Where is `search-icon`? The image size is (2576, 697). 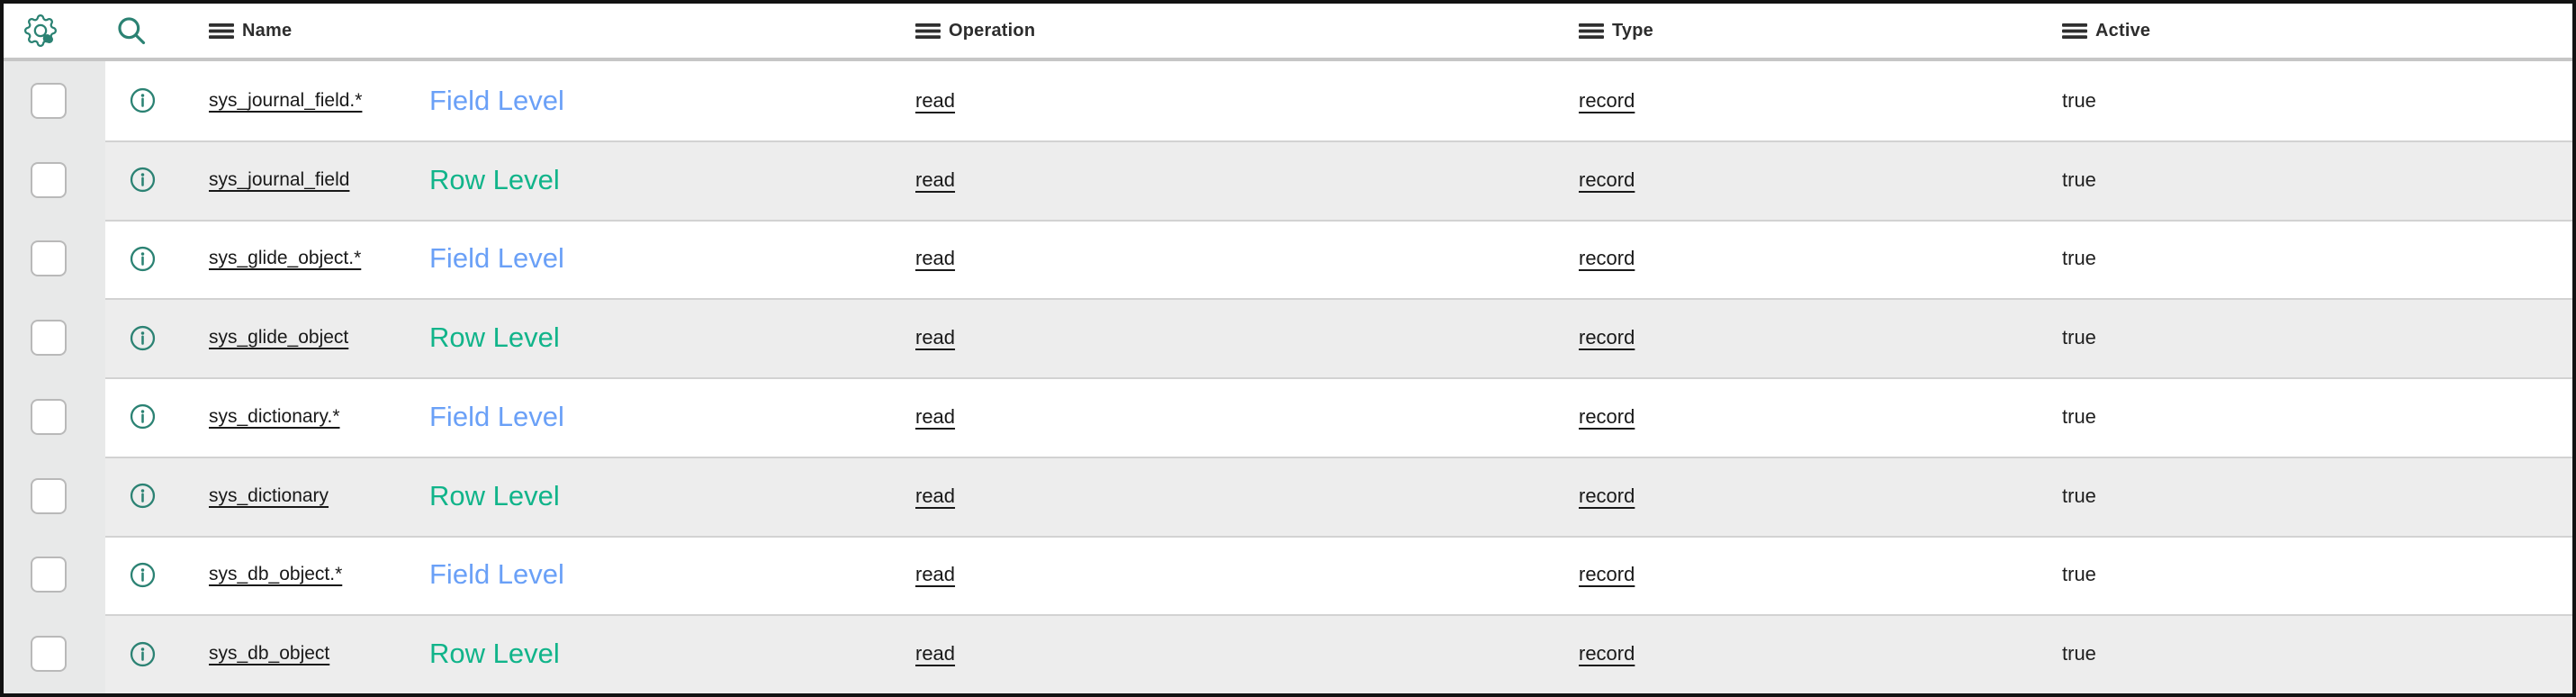
search-icon is located at coordinates (131, 30).